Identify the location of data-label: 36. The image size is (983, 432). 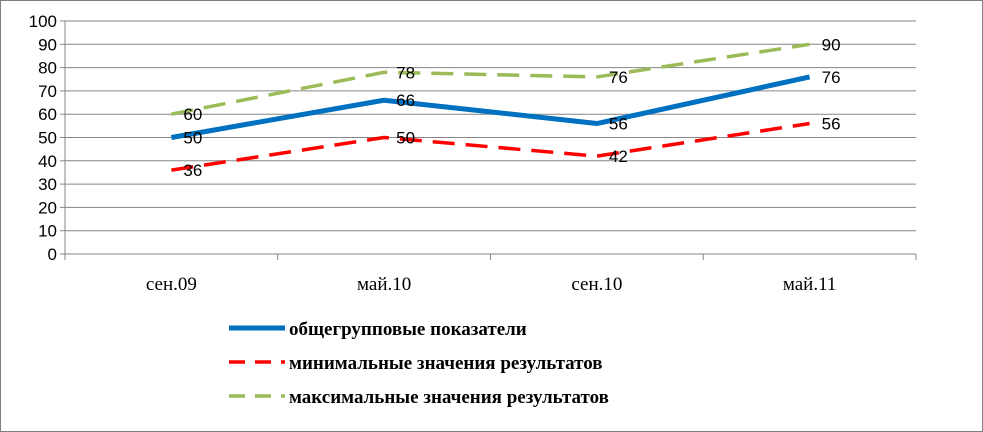
(192, 170).